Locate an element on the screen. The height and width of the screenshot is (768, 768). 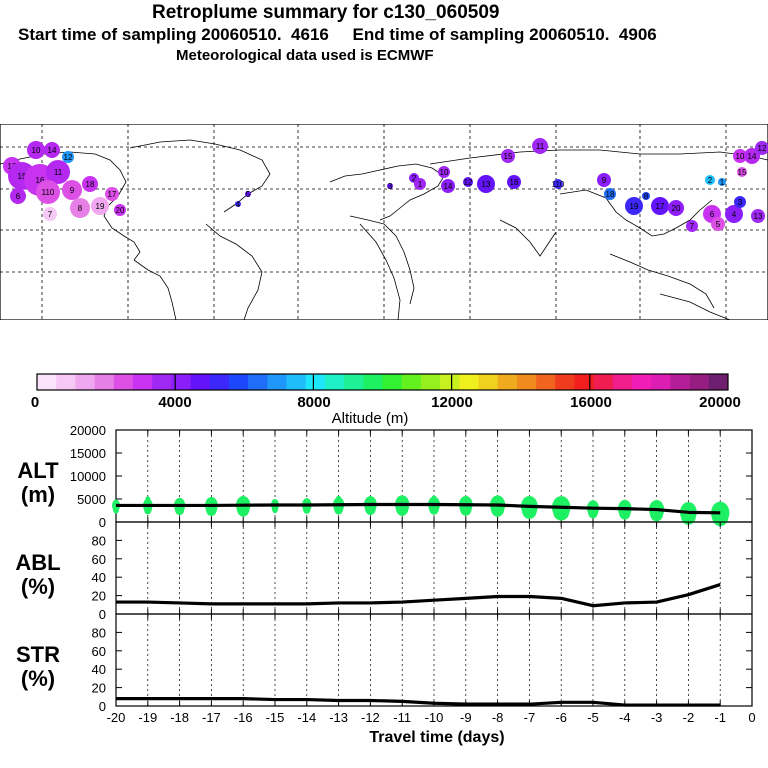
y-tick-label: 20 is located at coordinates (99, 688).